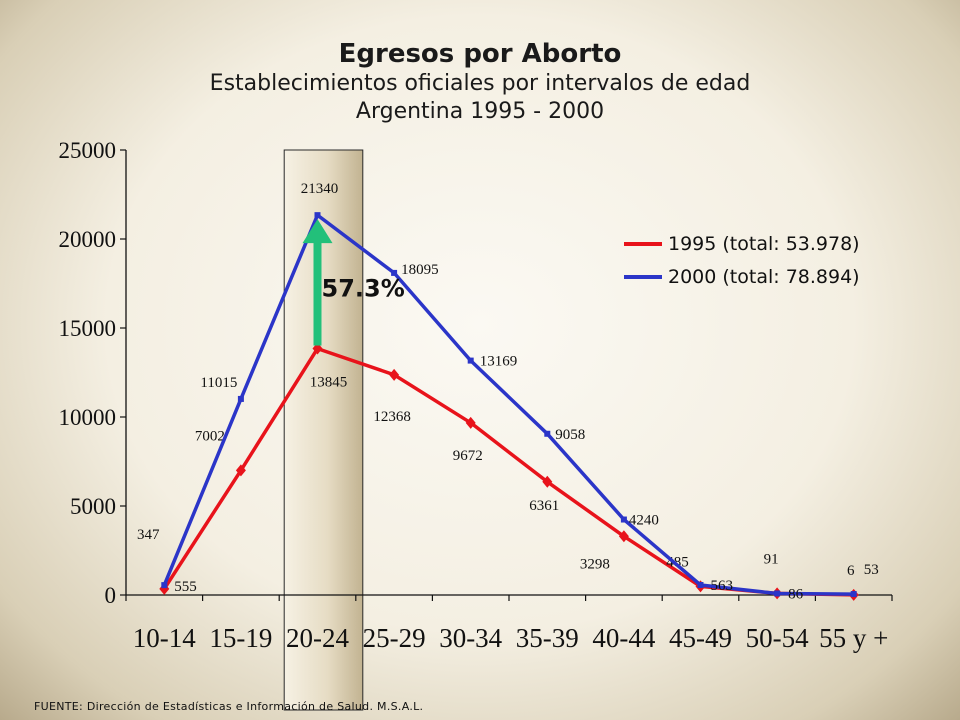  I want to click on chart-subtitle-2: Argentina 1995 - 2000, so click(480, 111).